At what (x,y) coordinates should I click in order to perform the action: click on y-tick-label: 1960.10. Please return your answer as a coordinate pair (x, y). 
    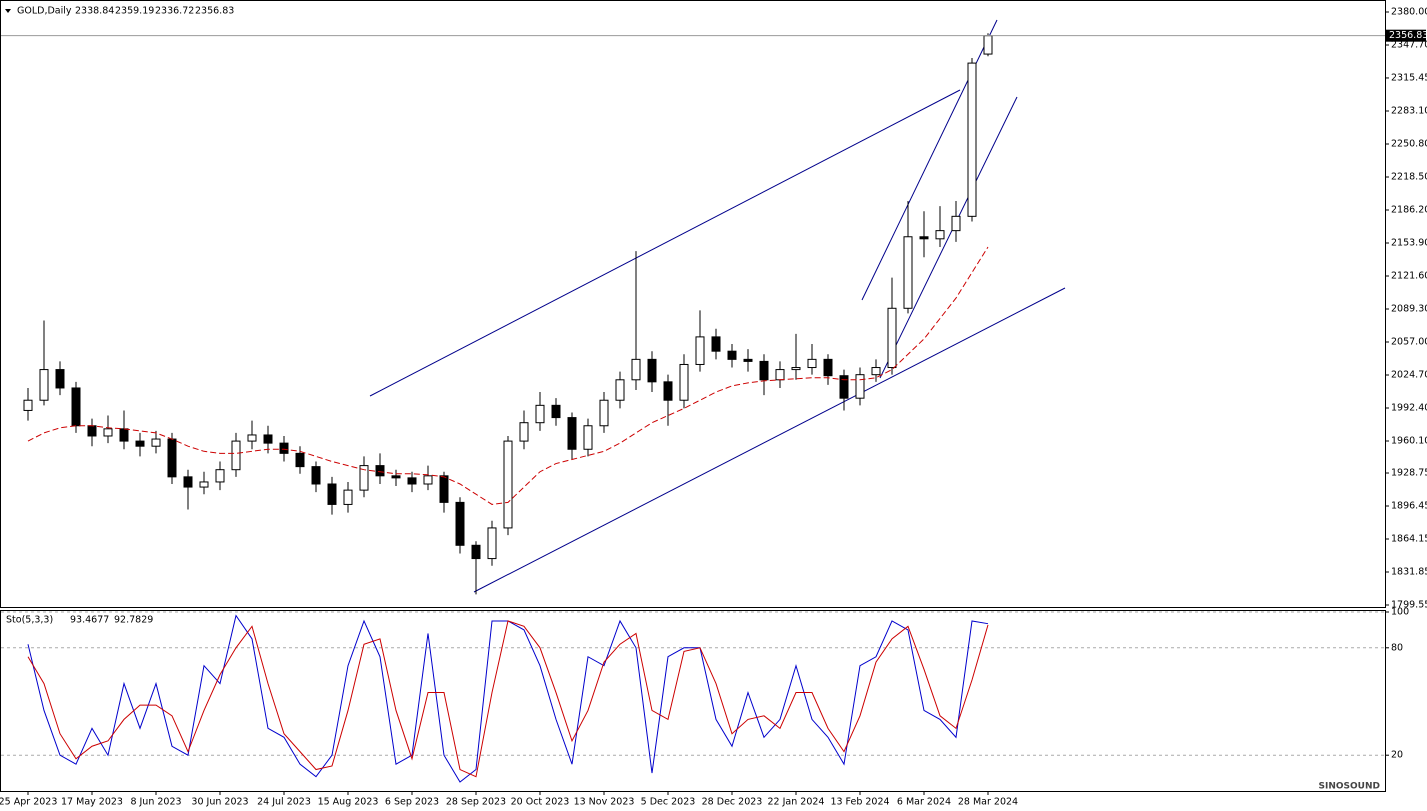
    Looking at the image, I should click on (1409, 440).